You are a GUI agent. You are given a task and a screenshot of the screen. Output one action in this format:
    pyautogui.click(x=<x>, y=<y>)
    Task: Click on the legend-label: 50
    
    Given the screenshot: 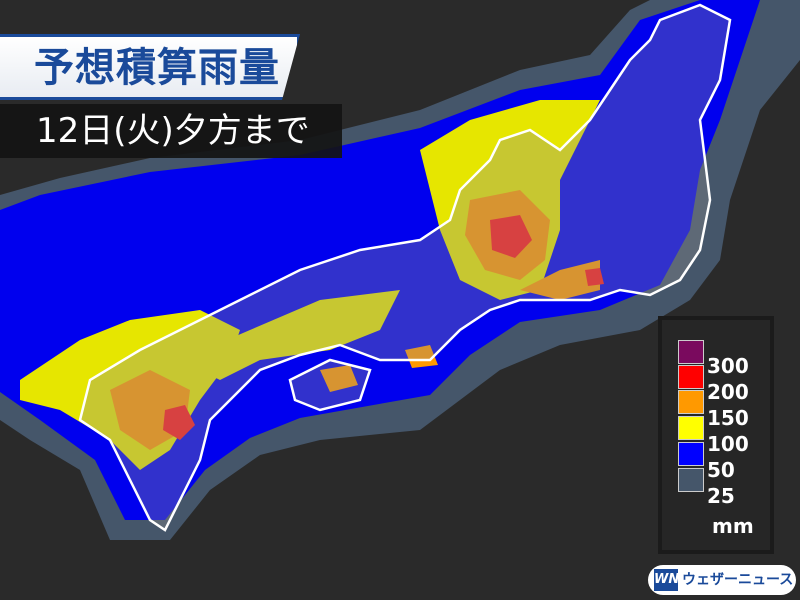 What is the action you would take?
    pyautogui.click(x=721, y=470)
    